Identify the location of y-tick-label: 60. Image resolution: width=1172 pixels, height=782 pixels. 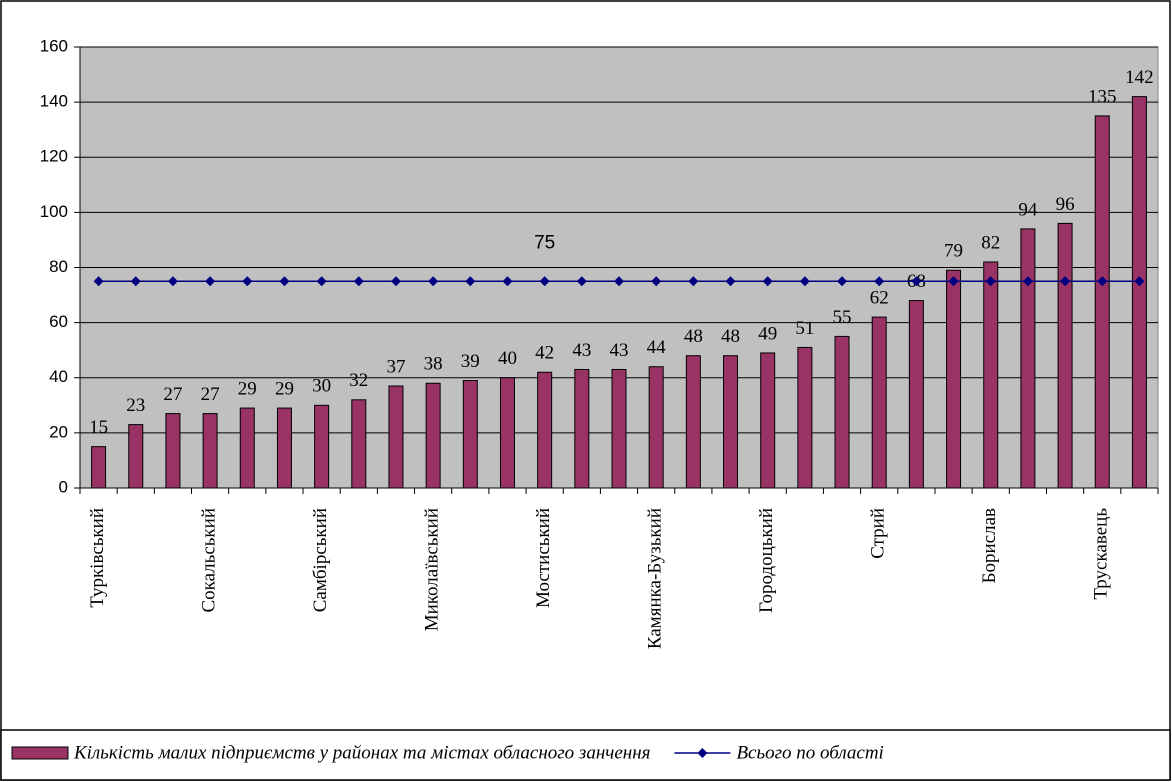
(58, 321).